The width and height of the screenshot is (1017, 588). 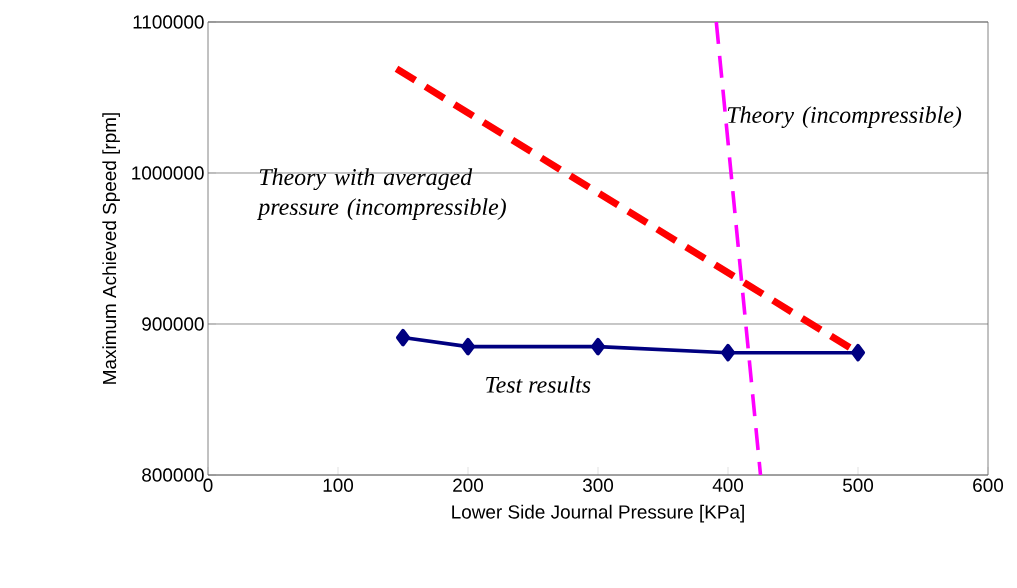 What do you see at coordinates (168, 173) in the screenshot?
I see `y-tick-label: 1000000` at bounding box center [168, 173].